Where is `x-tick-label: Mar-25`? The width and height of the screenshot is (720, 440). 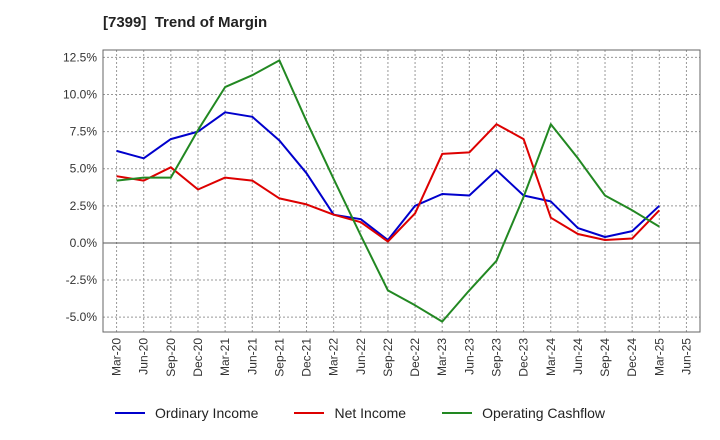
x-tick-label: Mar-25 is located at coordinates (659, 357).